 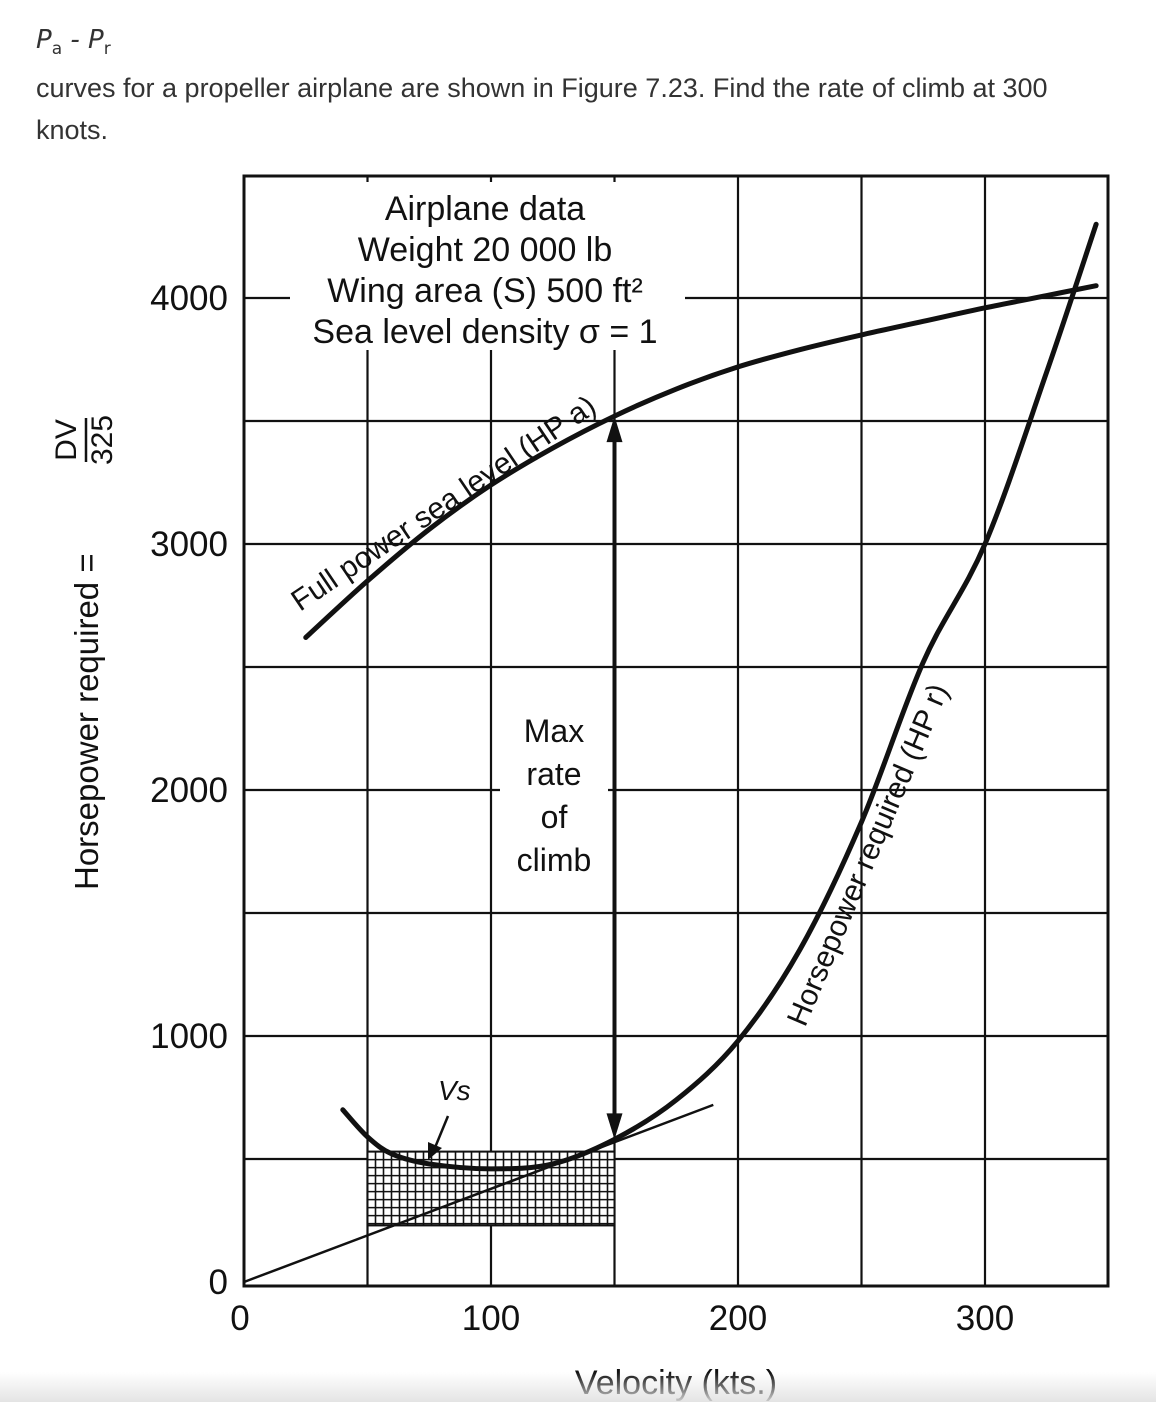 What do you see at coordinates (553, 774) in the screenshot?
I see `max-rate-label: rate` at bounding box center [553, 774].